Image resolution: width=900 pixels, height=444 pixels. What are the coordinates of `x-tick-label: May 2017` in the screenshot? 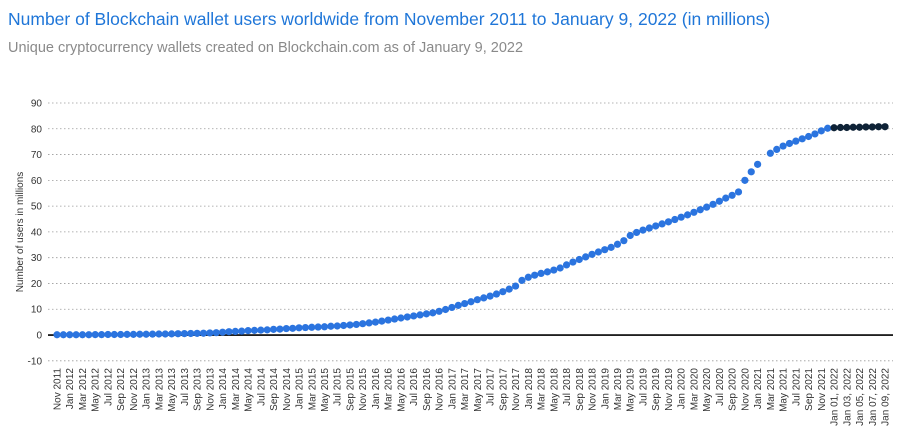 It's located at (478, 390).